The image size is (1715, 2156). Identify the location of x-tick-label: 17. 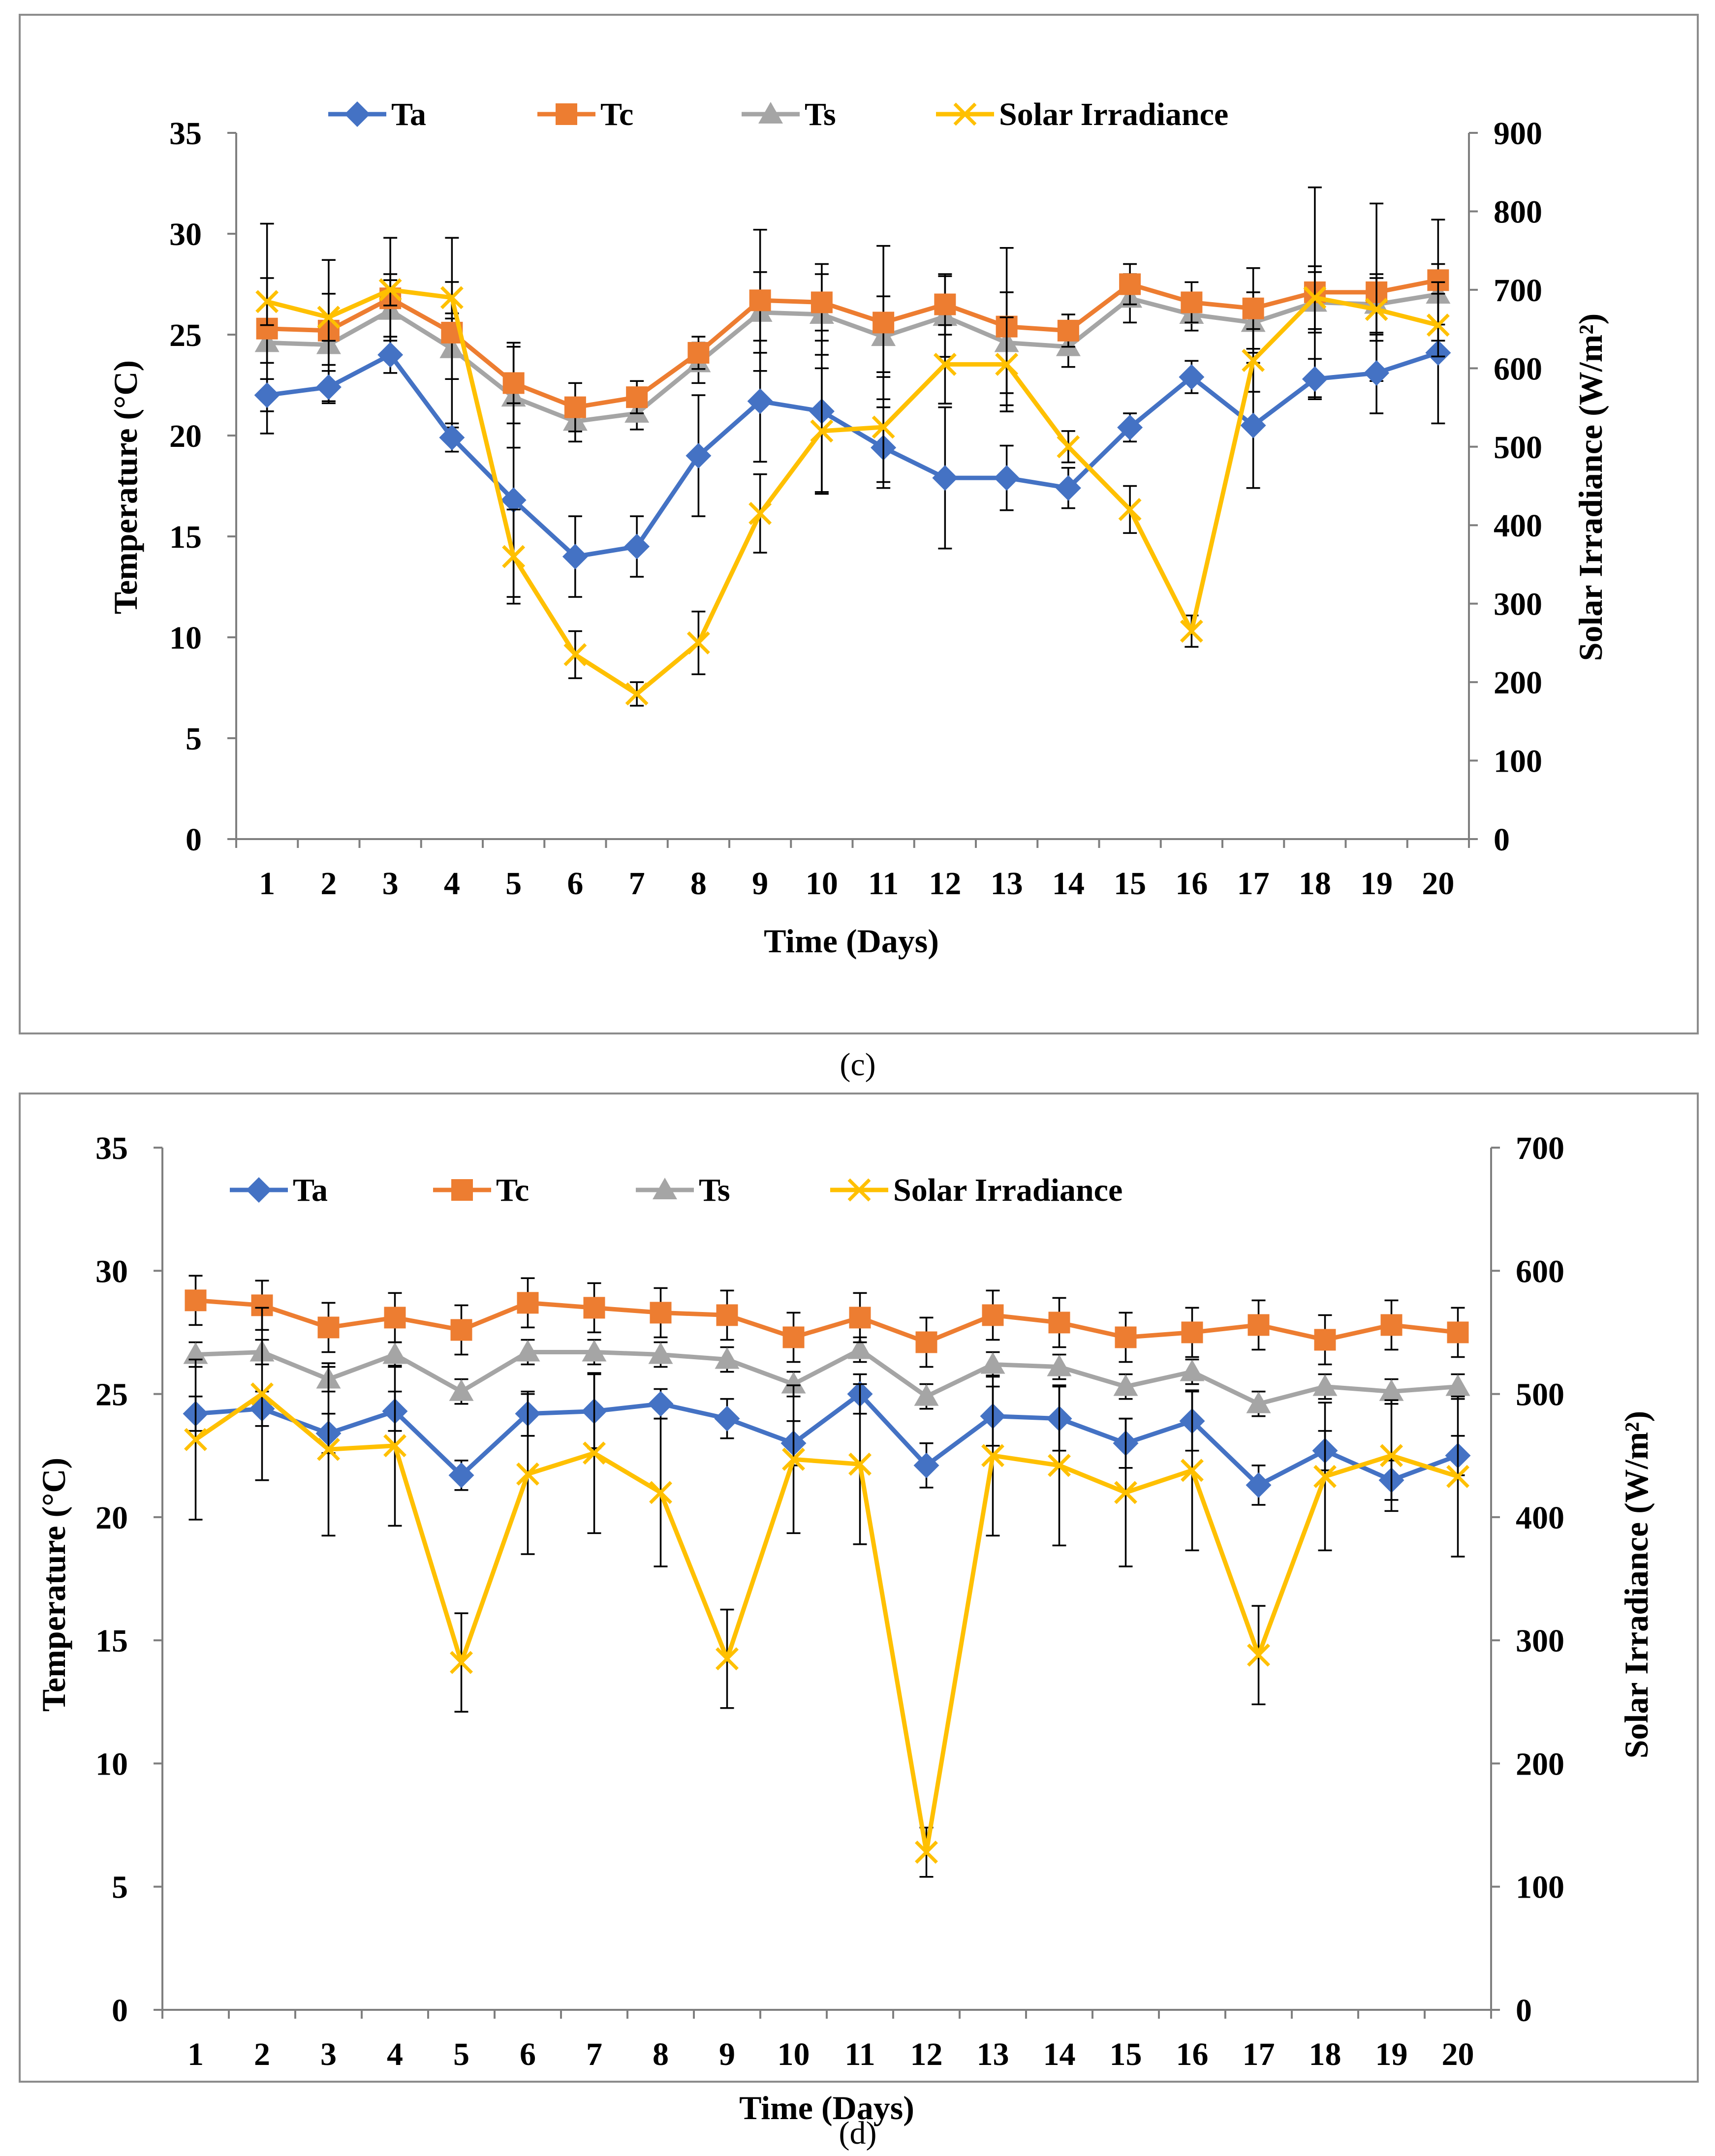
(1259, 2054).